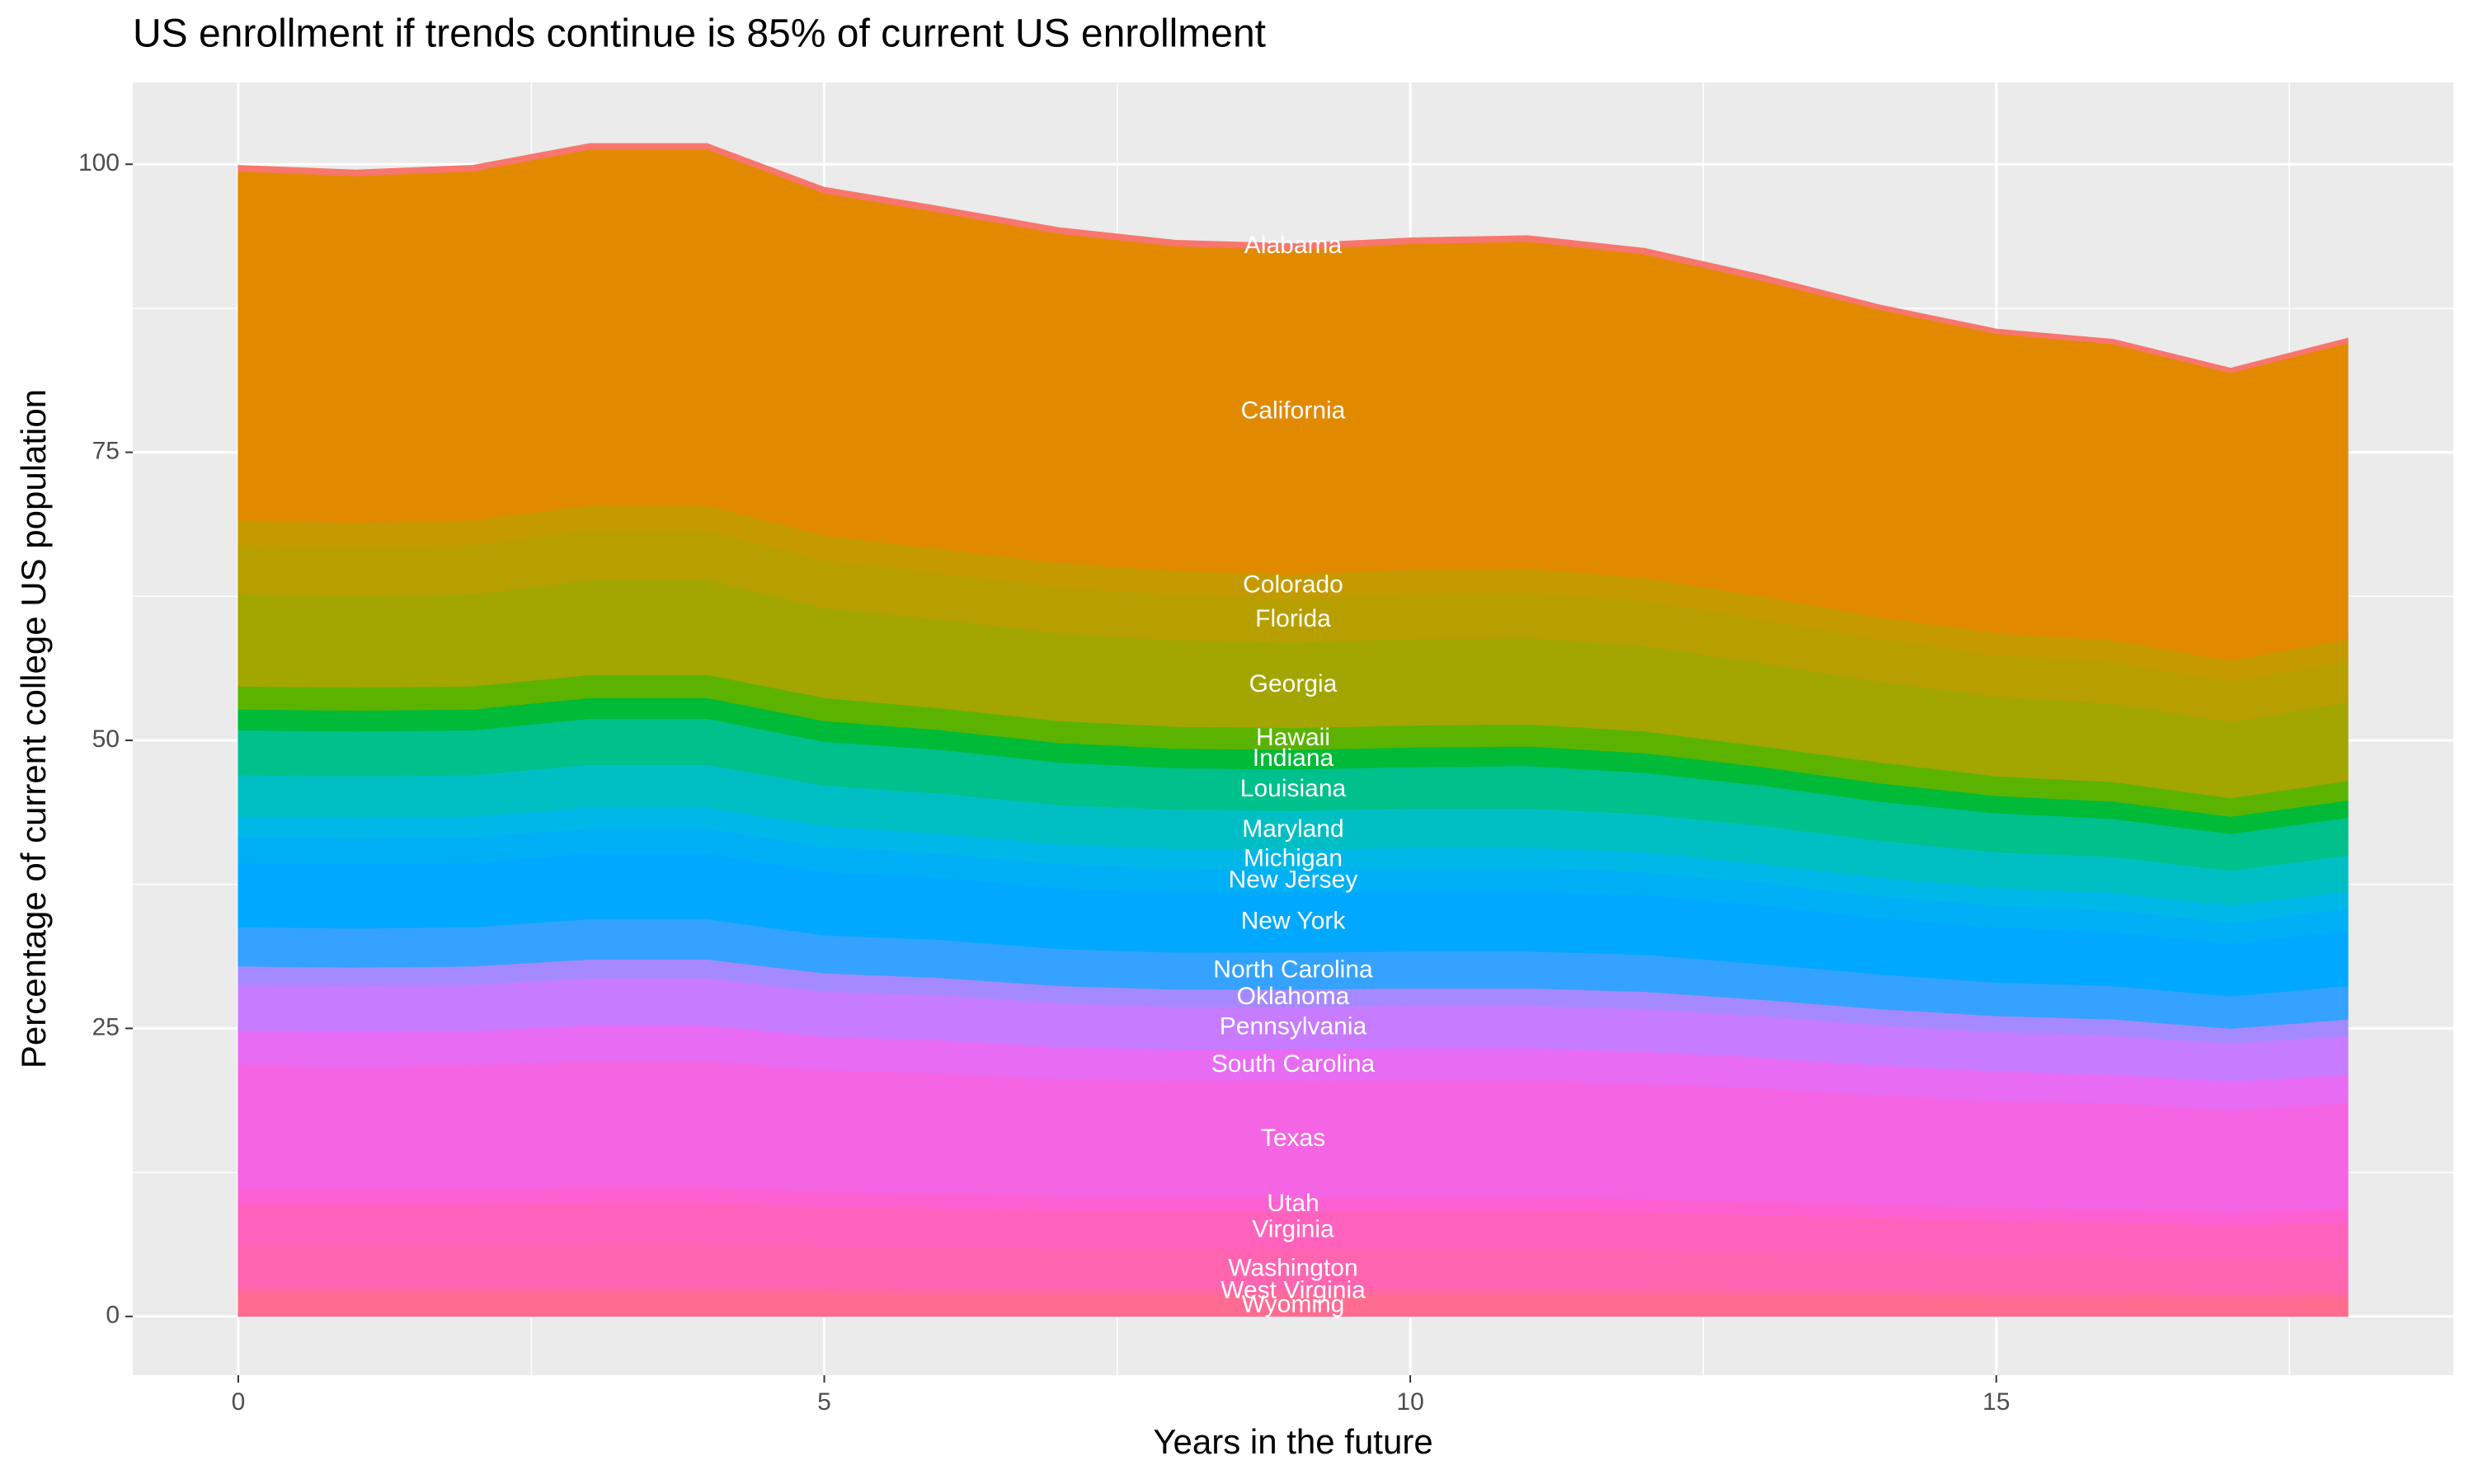 The height and width of the screenshot is (1484, 2474). Describe the element at coordinates (1293, 737) in the screenshot. I see `area-label: Hawaii` at that location.